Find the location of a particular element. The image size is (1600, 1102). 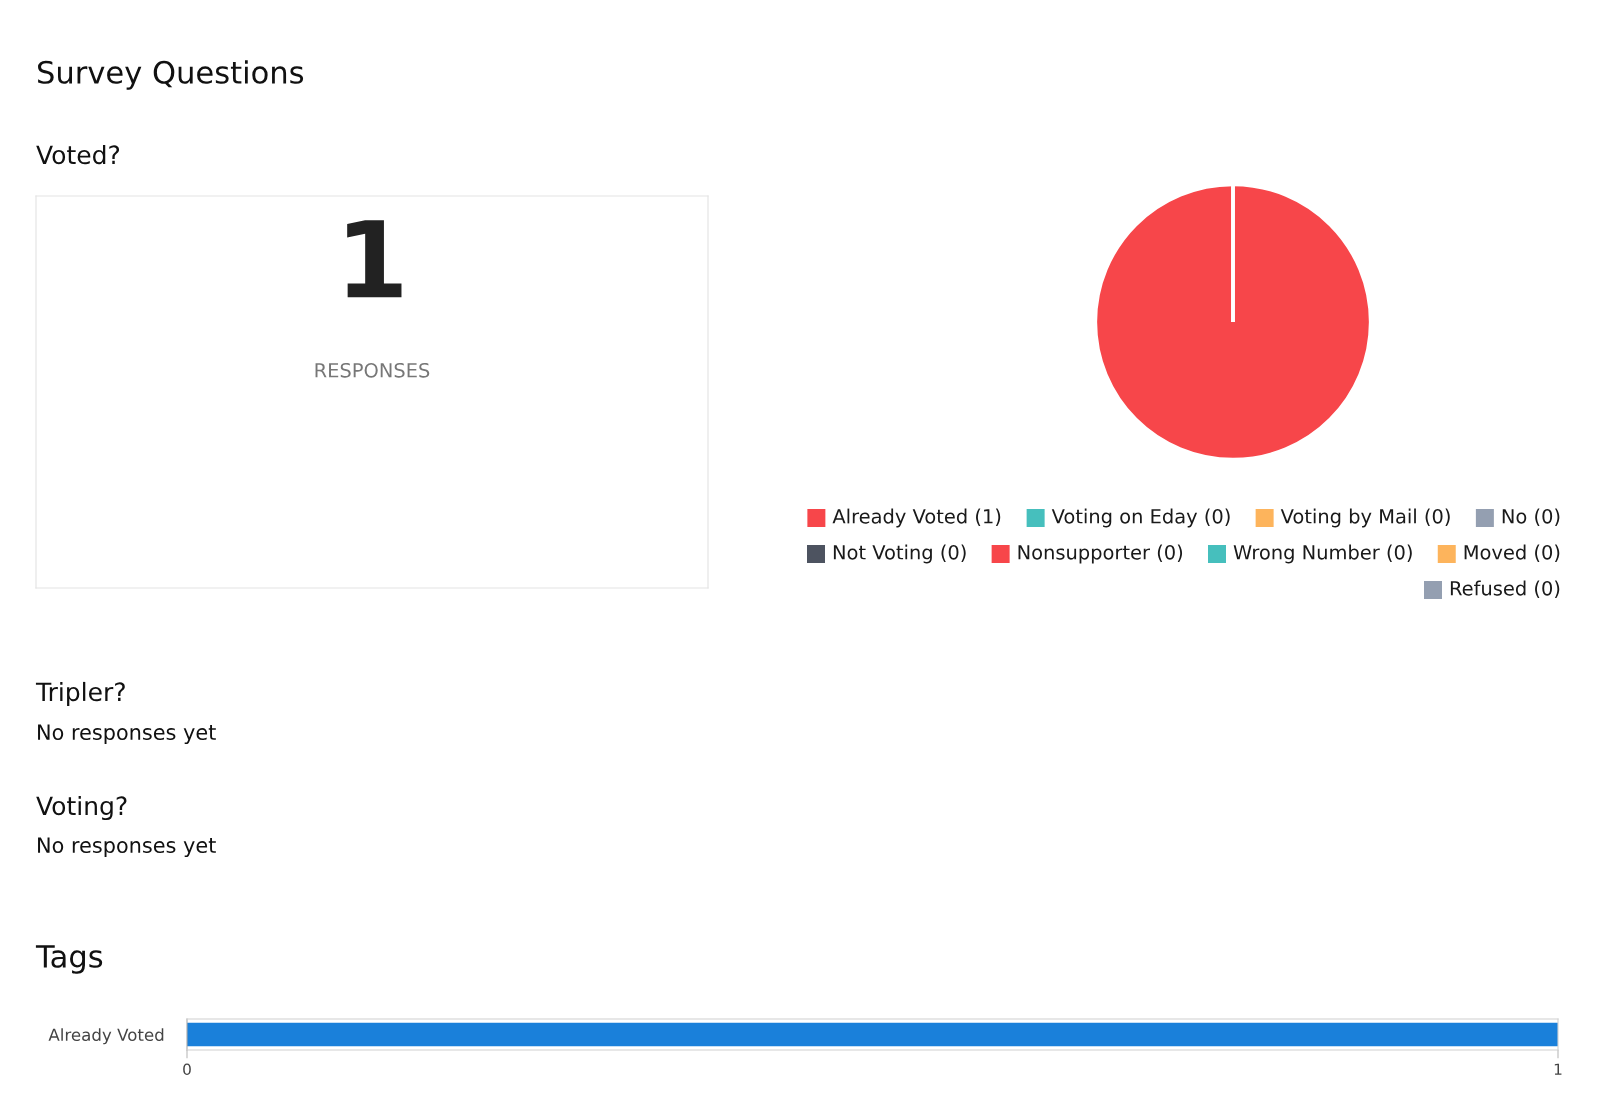

x-tick-label: 0 is located at coordinates (187, 1069).